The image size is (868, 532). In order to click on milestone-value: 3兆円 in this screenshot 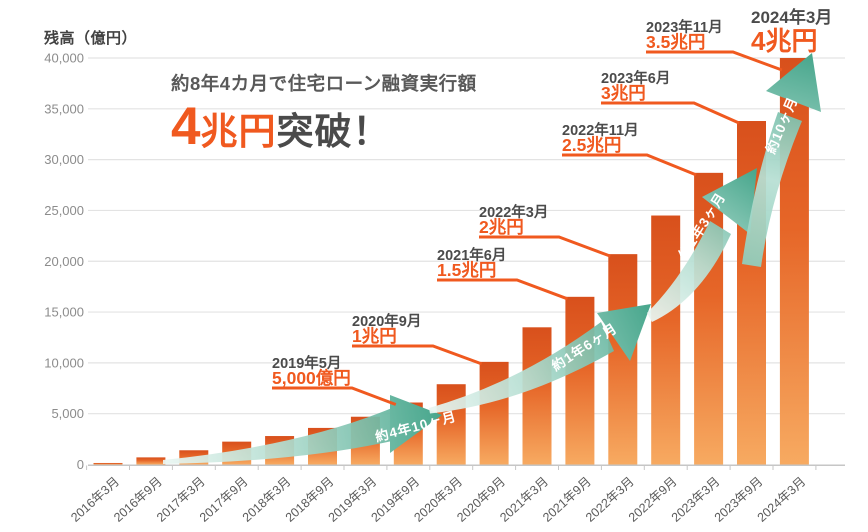, I will do `click(623, 93)`.